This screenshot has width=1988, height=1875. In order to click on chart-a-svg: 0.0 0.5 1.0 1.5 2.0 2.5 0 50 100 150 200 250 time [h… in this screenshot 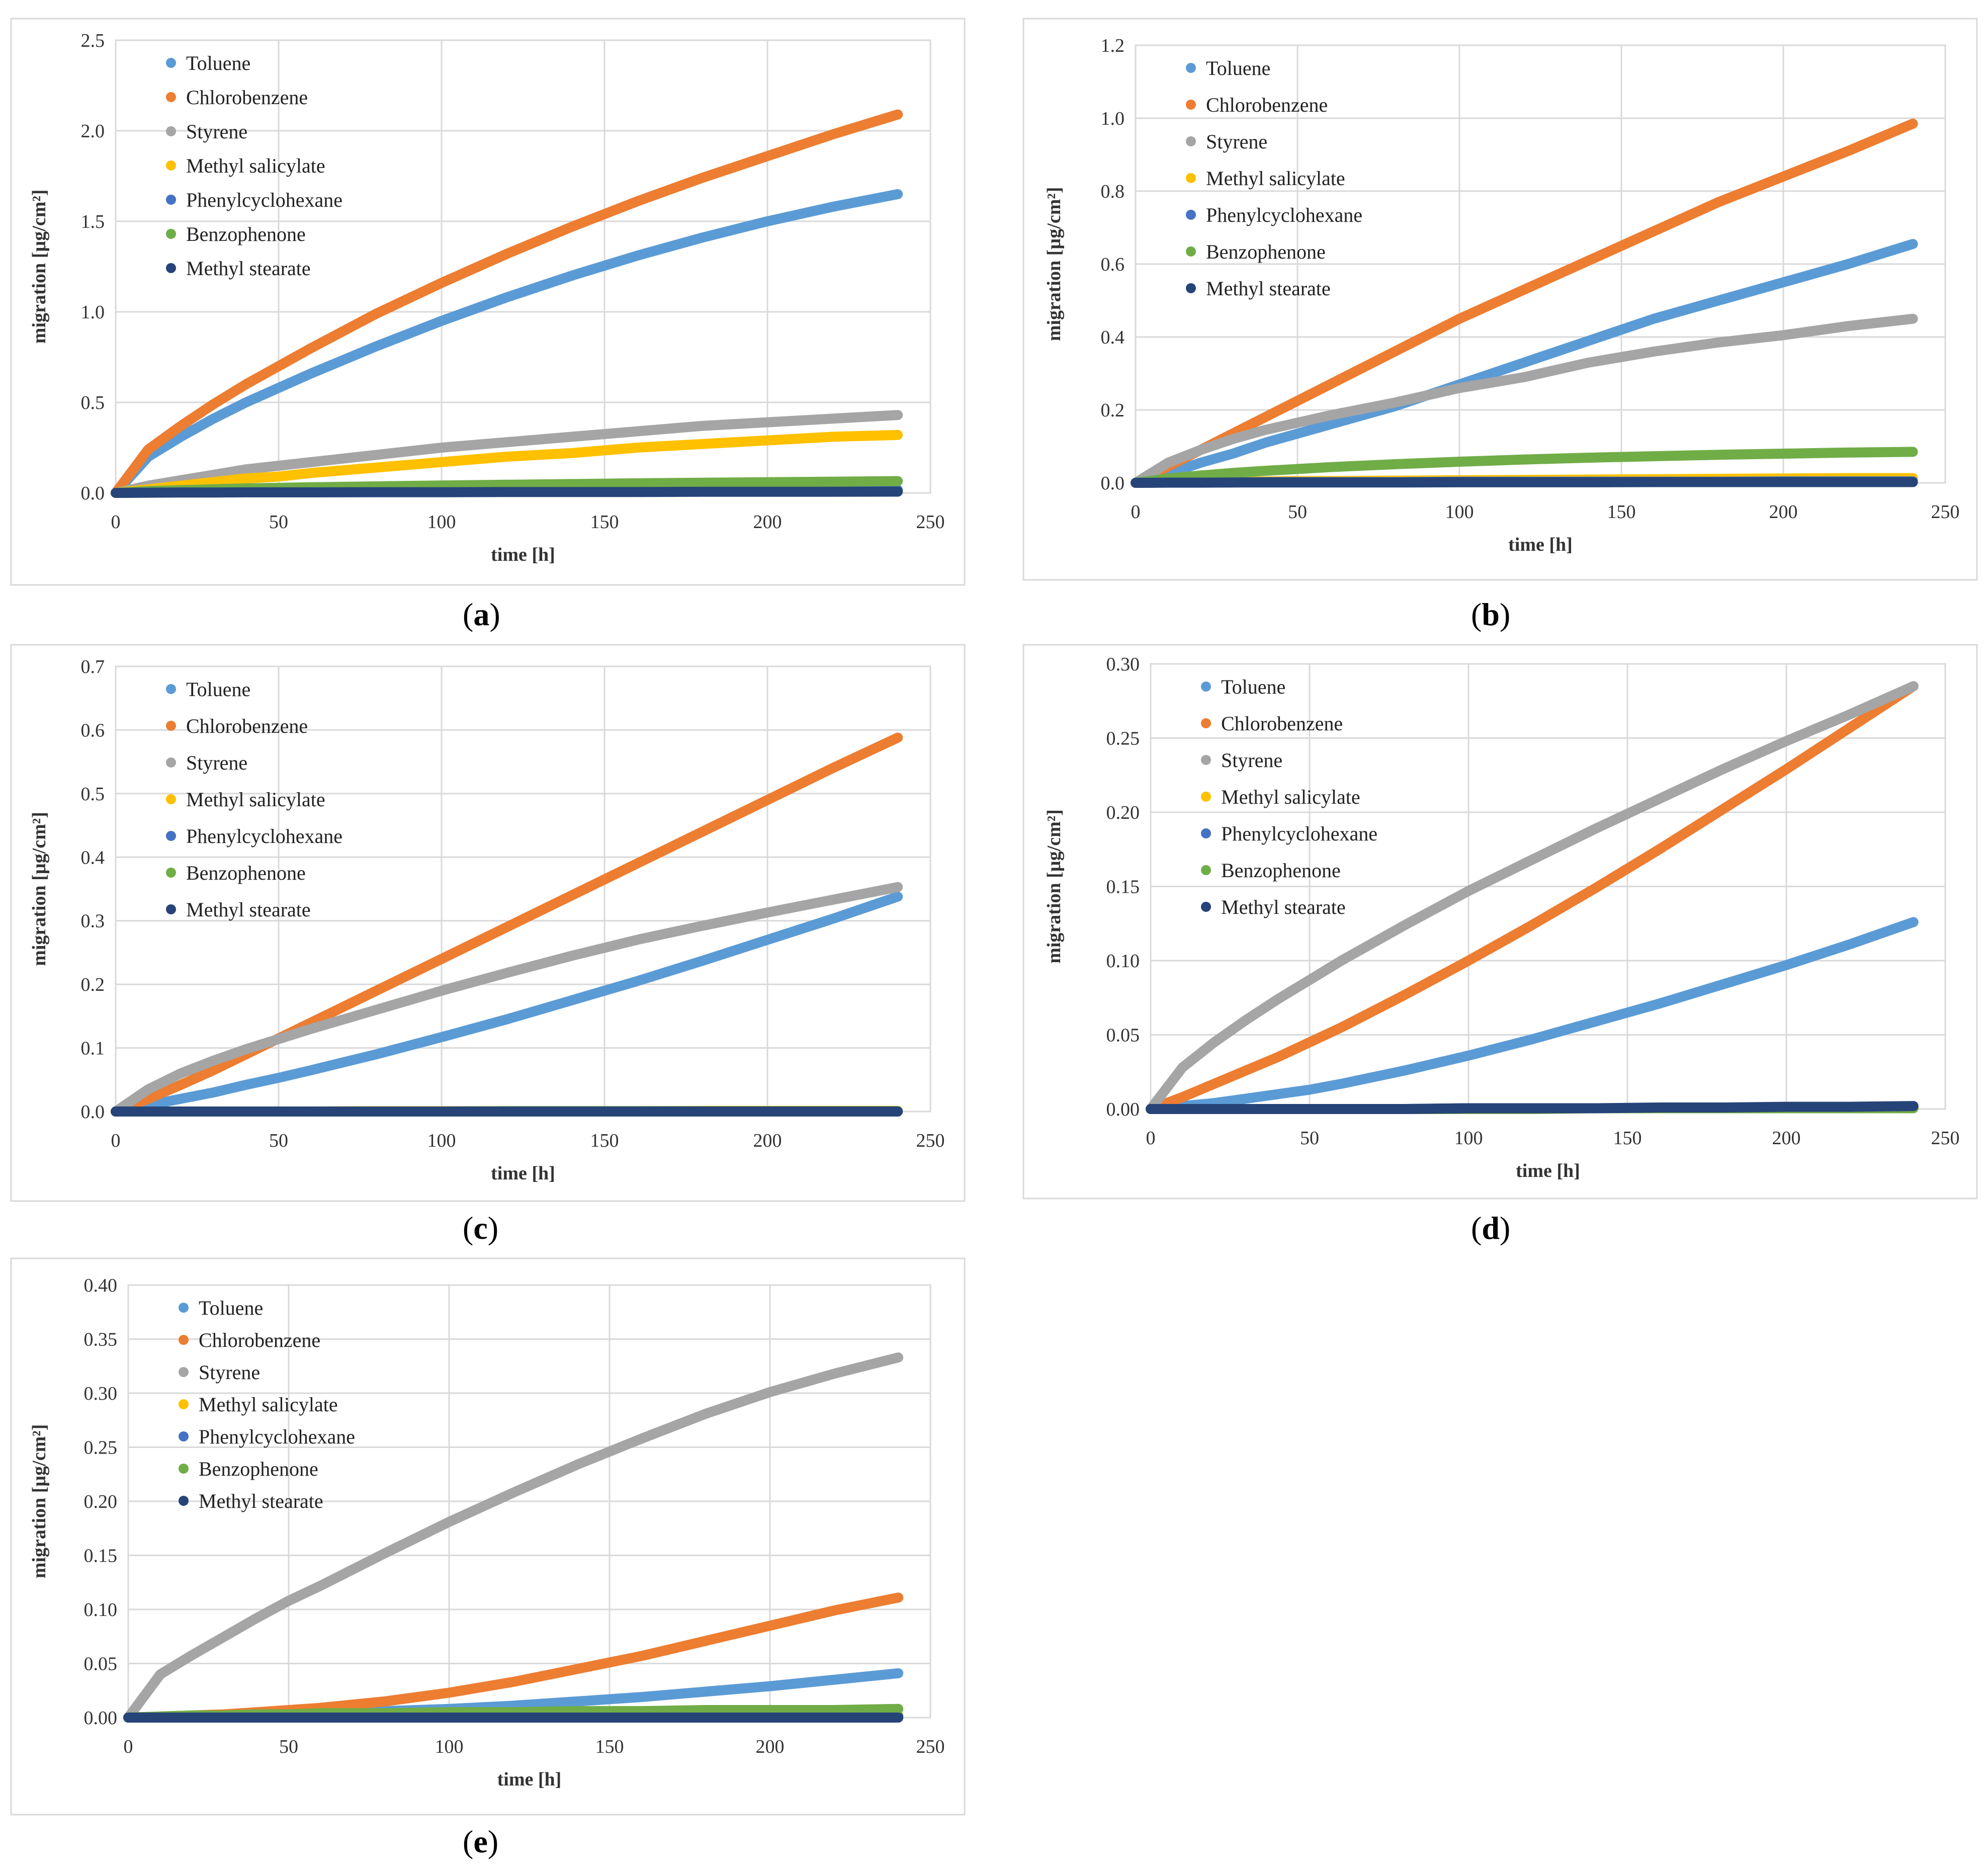, I will do `click(488, 302)`.